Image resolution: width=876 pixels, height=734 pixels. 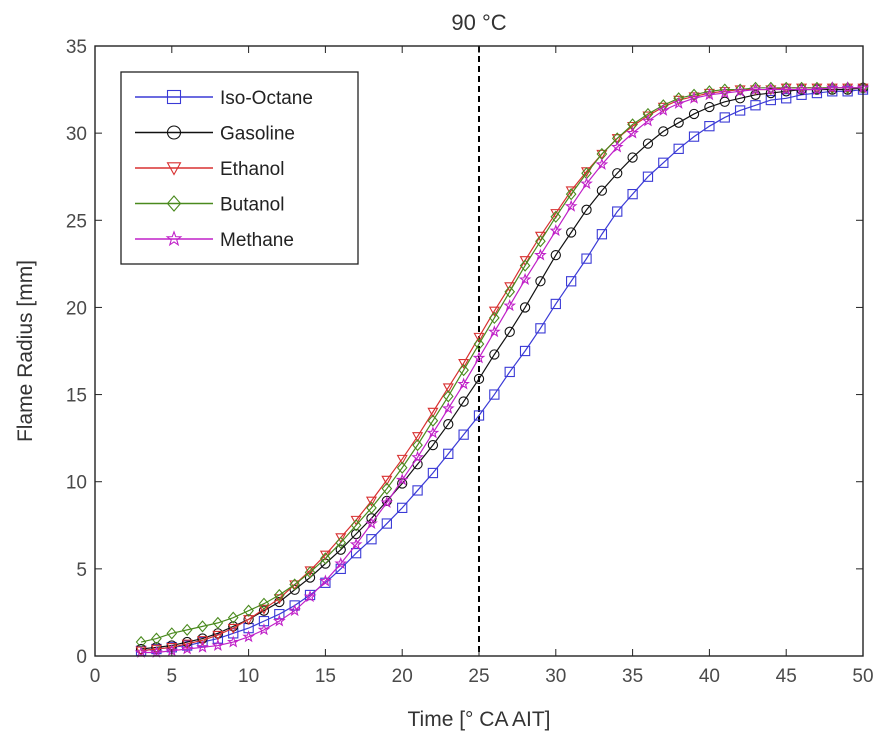 I want to click on y-tick-label: 30, so click(x=76, y=134).